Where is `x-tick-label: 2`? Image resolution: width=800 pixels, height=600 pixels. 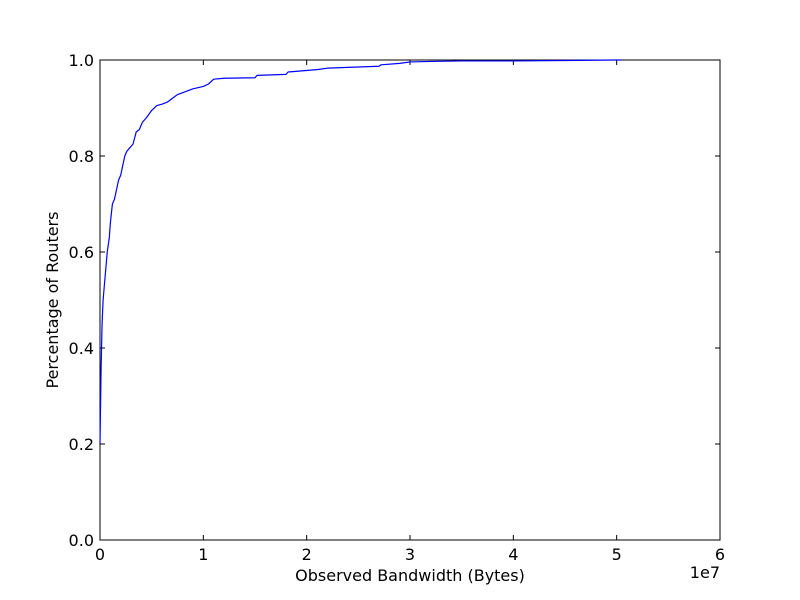 x-tick-label: 2 is located at coordinates (307, 554).